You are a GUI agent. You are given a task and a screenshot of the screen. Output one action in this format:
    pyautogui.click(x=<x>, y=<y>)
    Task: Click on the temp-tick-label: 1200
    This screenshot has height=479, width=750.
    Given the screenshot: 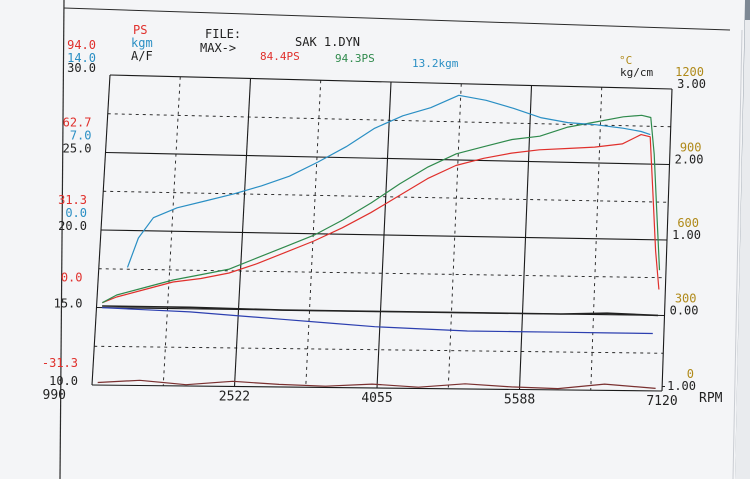 What is the action you would take?
    pyautogui.click(x=689, y=72)
    